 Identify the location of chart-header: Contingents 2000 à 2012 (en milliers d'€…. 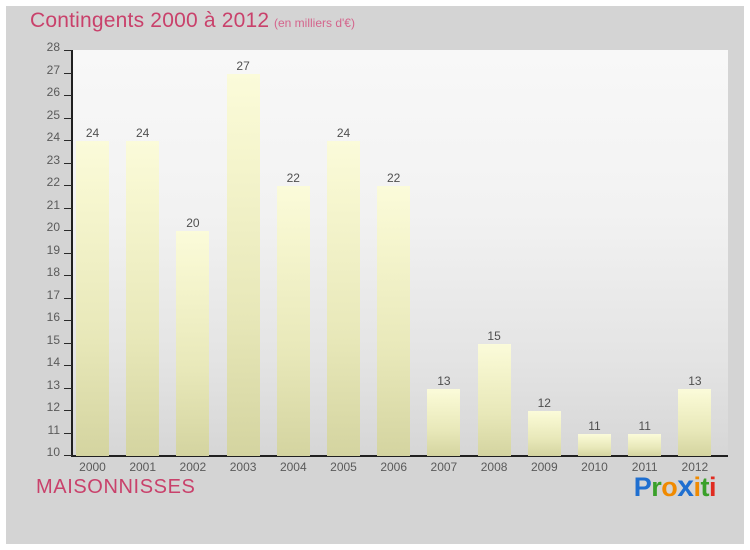
(375, 23).